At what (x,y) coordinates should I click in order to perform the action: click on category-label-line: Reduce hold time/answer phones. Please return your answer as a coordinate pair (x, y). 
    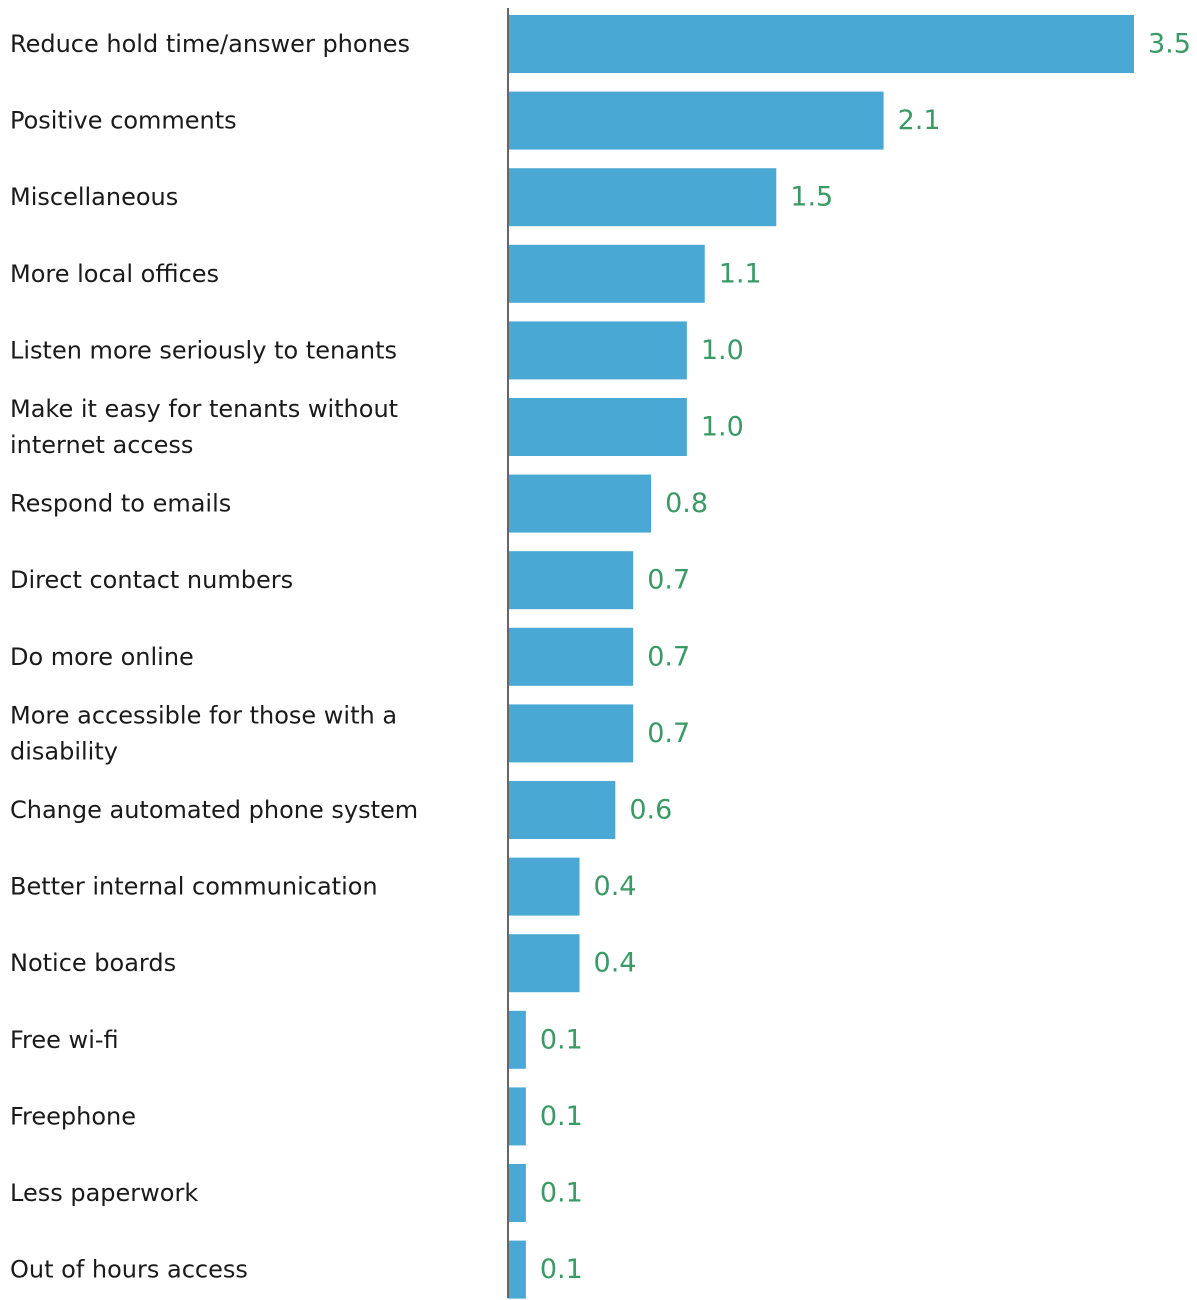
    Looking at the image, I should click on (210, 44).